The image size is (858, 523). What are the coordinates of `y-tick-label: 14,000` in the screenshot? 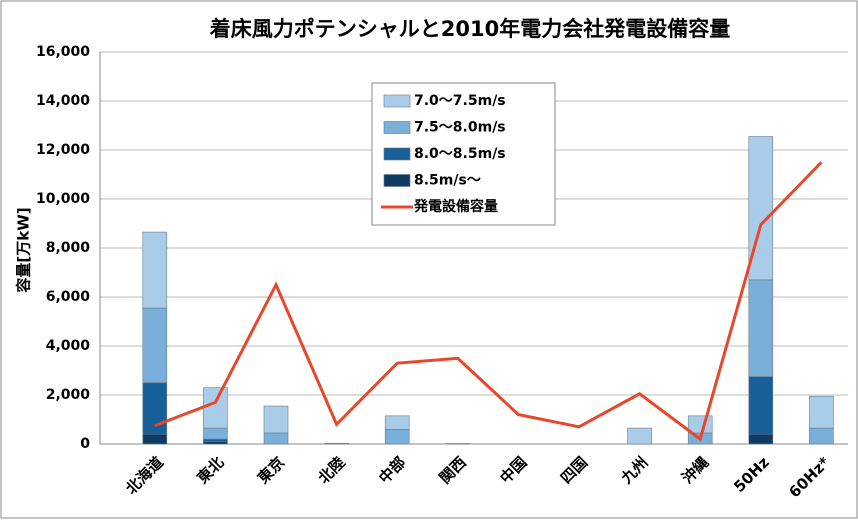 It's located at (63, 101).